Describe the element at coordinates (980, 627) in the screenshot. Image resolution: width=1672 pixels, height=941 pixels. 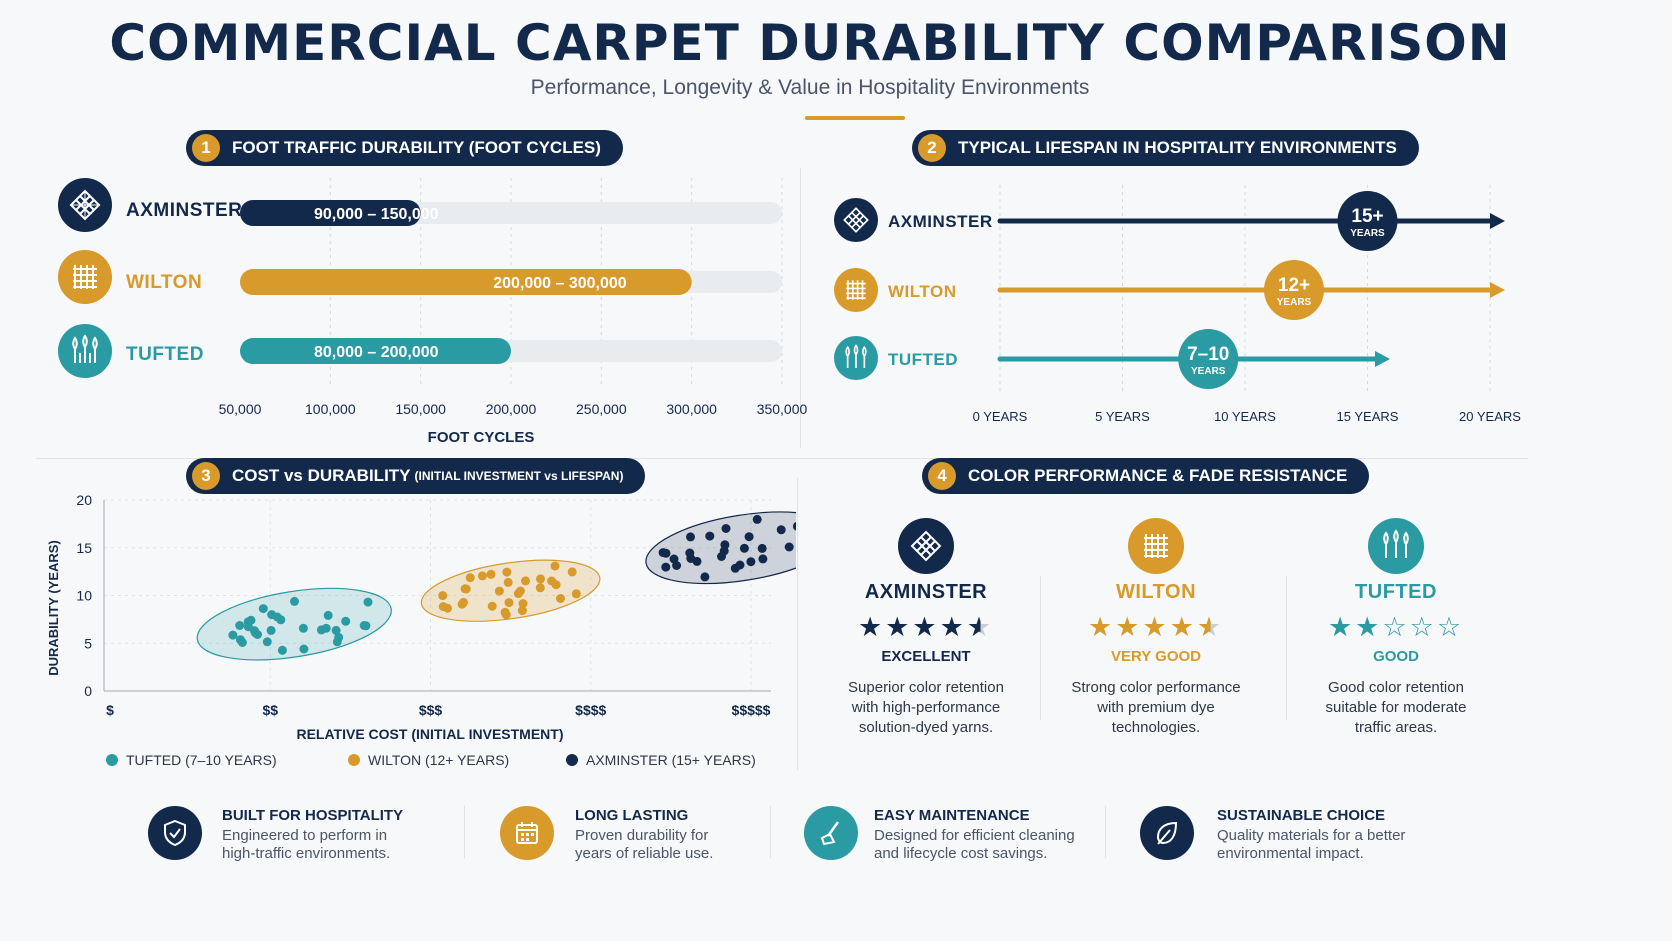
I see `star-half-icon: ★` at that location.